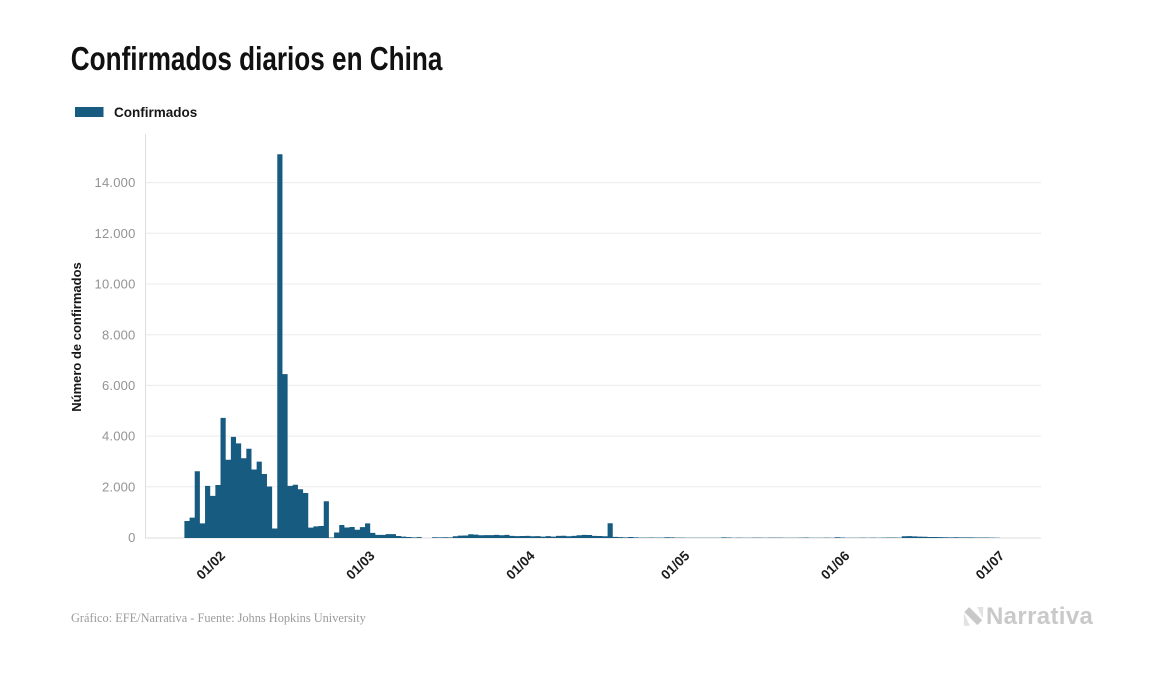 The height and width of the screenshot is (679, 1157). Describe the element at coordinates (1040, 616) in the screenshot. I see `svg-text: Narrativa` at that location.